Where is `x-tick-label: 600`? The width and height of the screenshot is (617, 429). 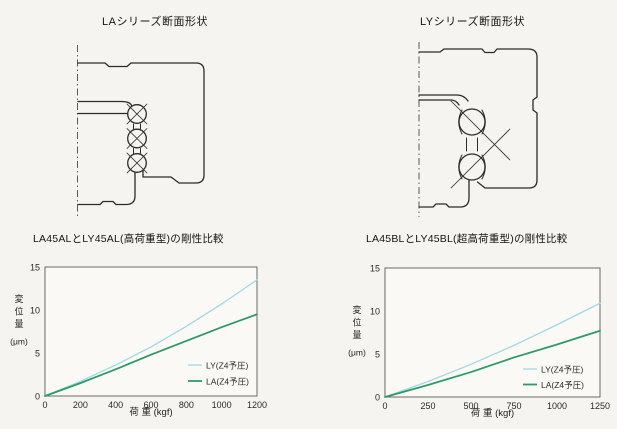
x-tick-label: 600 is located at coordinates (150, 405).